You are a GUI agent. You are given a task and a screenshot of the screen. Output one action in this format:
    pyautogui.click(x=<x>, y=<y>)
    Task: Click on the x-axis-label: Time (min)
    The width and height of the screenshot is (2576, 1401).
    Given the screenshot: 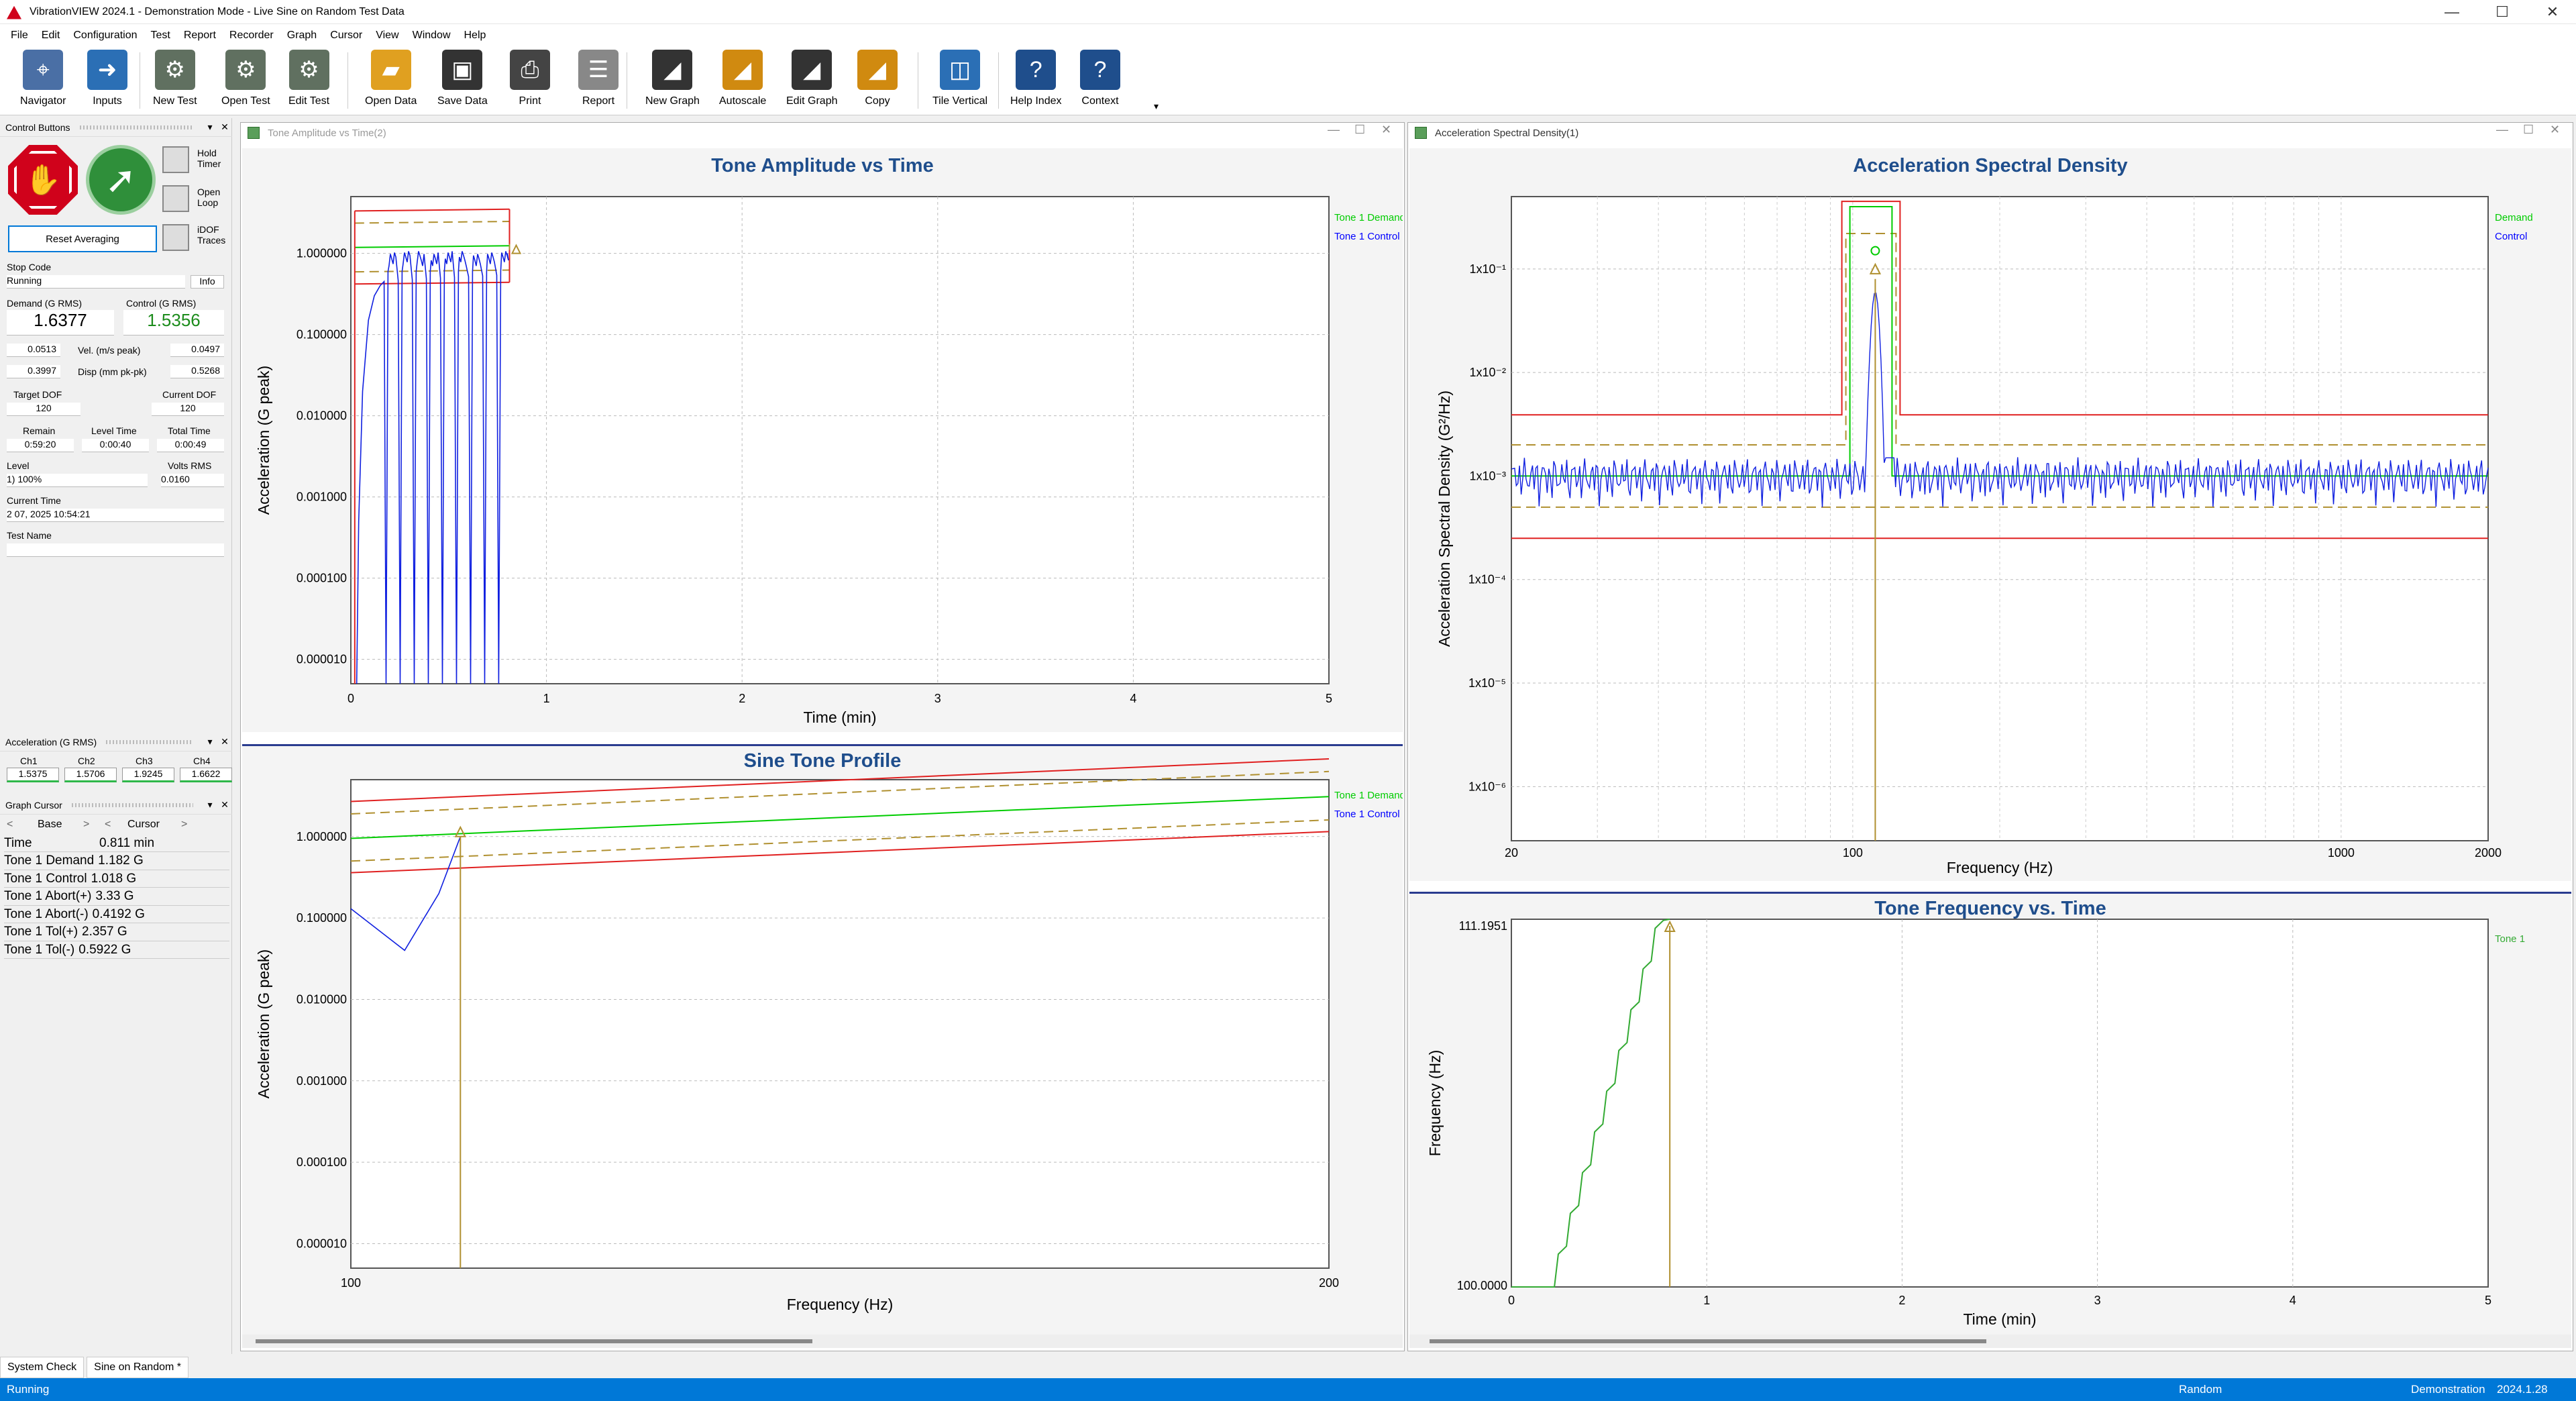 What is the action you would take?
    pyautogui.click(x=1999, y=1319)
    